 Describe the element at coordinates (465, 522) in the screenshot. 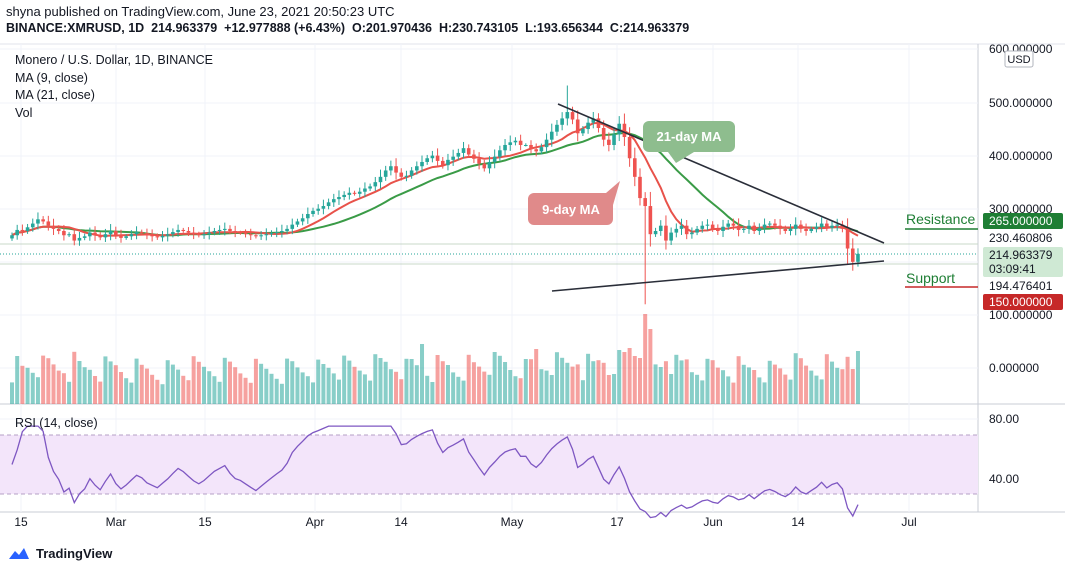

I see `time-axis: 15 Mar 15 Apr 14 May 17 Jun 14 Jul` at that location.